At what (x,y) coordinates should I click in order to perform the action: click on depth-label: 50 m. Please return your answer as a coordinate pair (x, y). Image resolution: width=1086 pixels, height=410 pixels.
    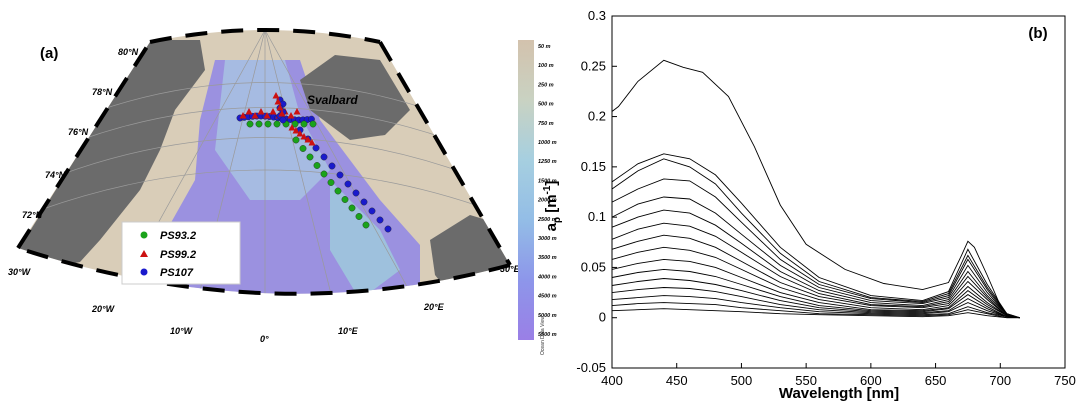
    Looking at the image, I should click on (544, 47).